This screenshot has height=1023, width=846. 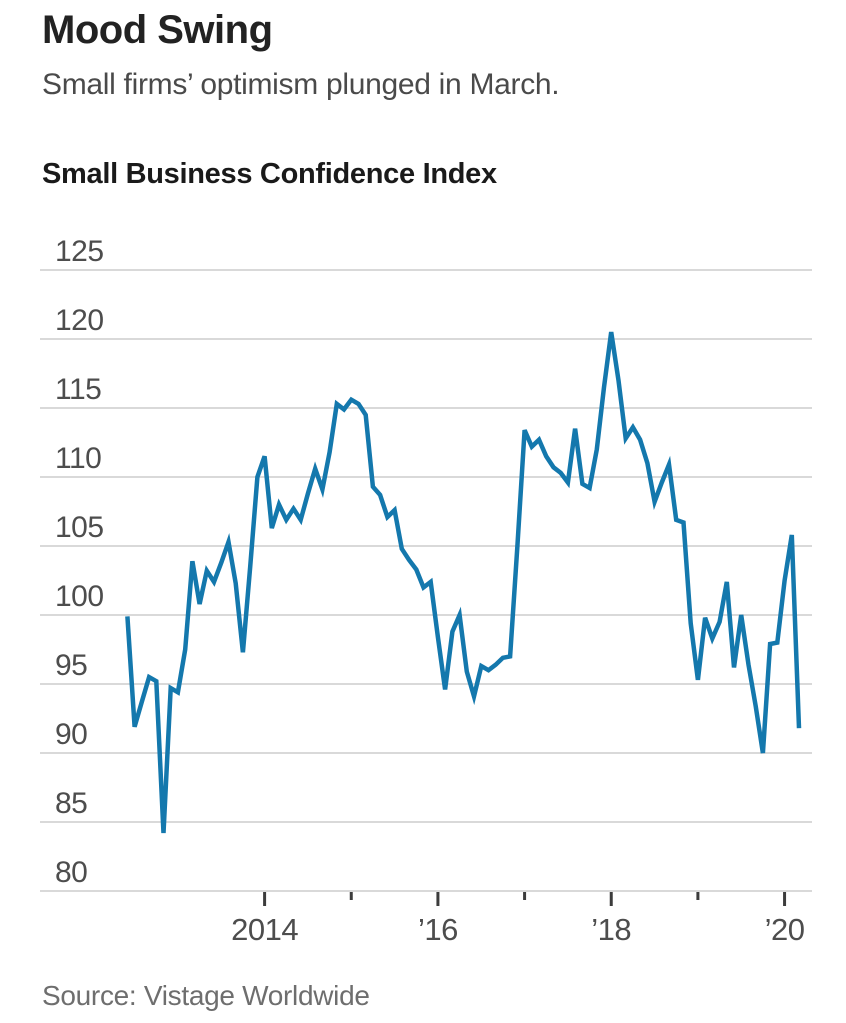 What do you see at coordinates (79, 320) in the screenshot?
I see `y-axis-label-120: 120` at bounding box center [79, 320].